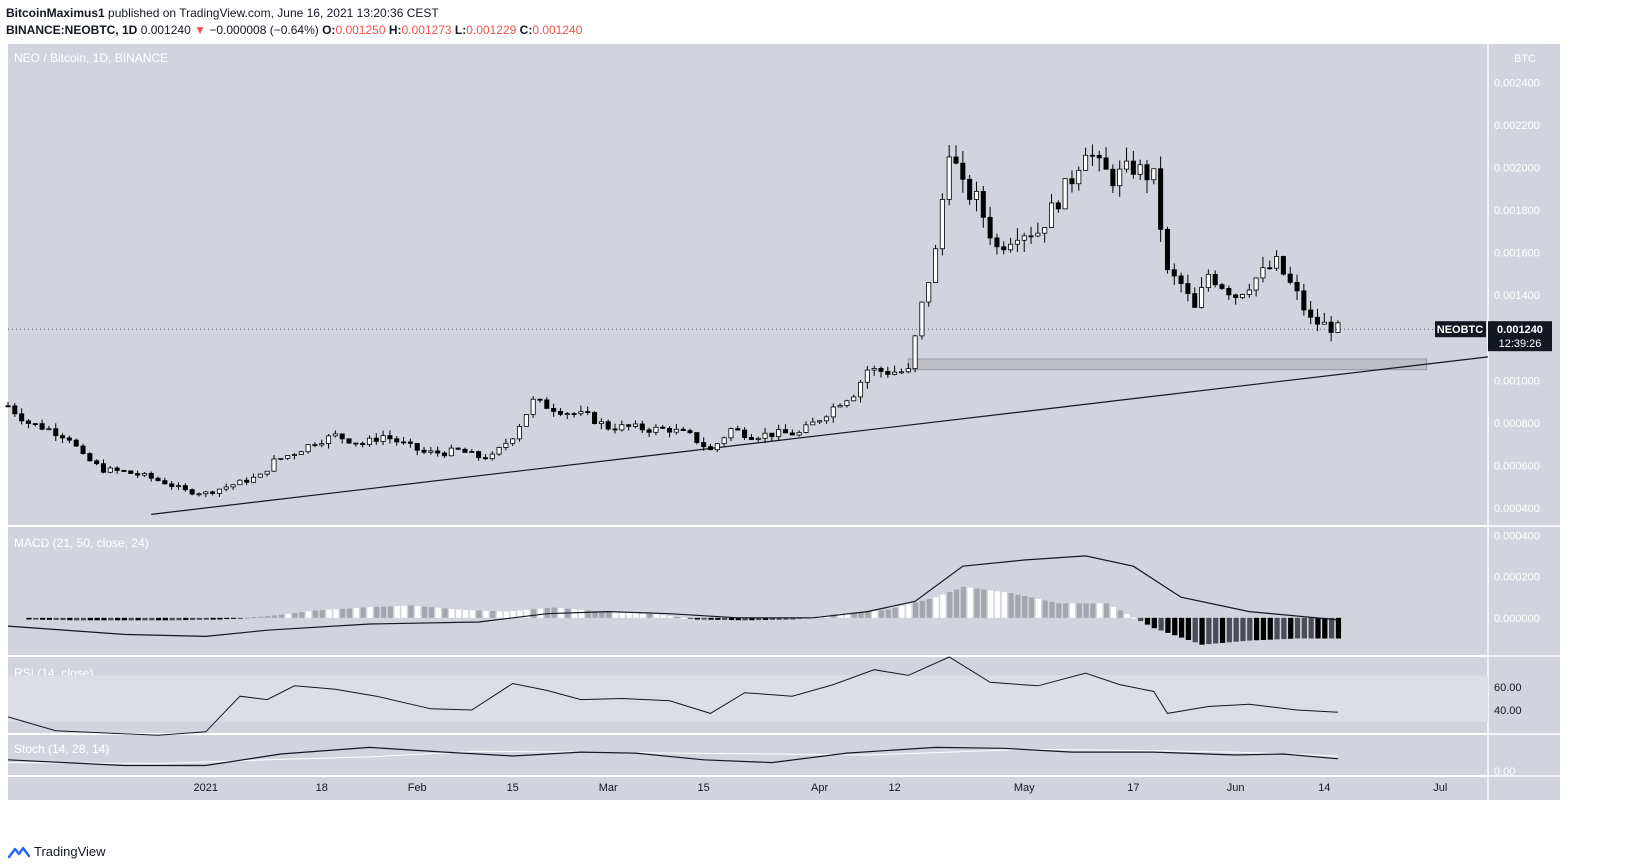 Image resolution: width=1627 pixels, height=867 pixels. I want to click on rsi-tick-label: 40.00, so click(1508, 711).